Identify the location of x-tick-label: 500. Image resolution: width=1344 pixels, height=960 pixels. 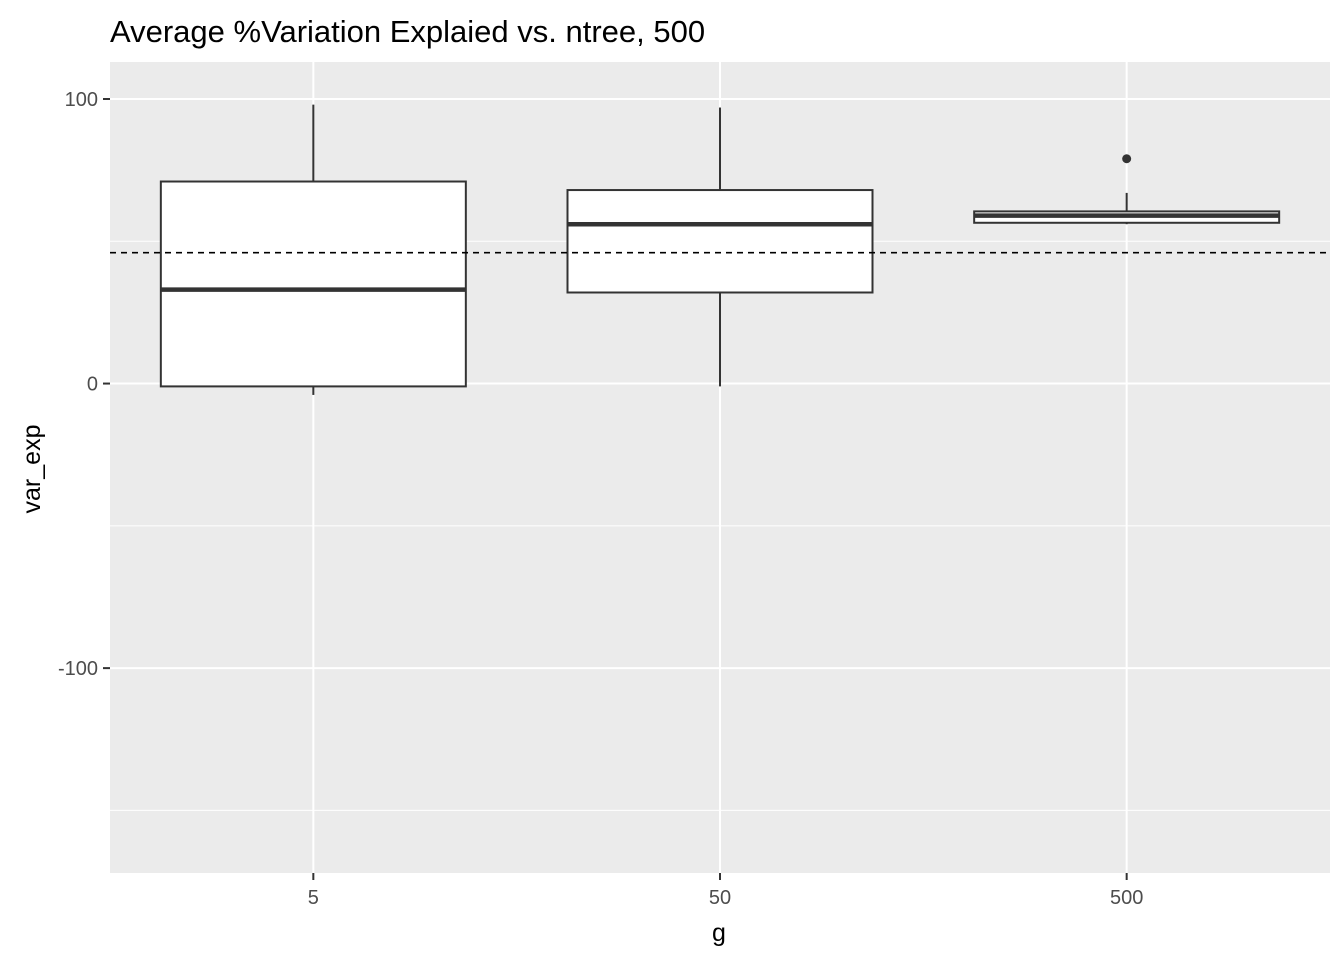
(1126, 898).